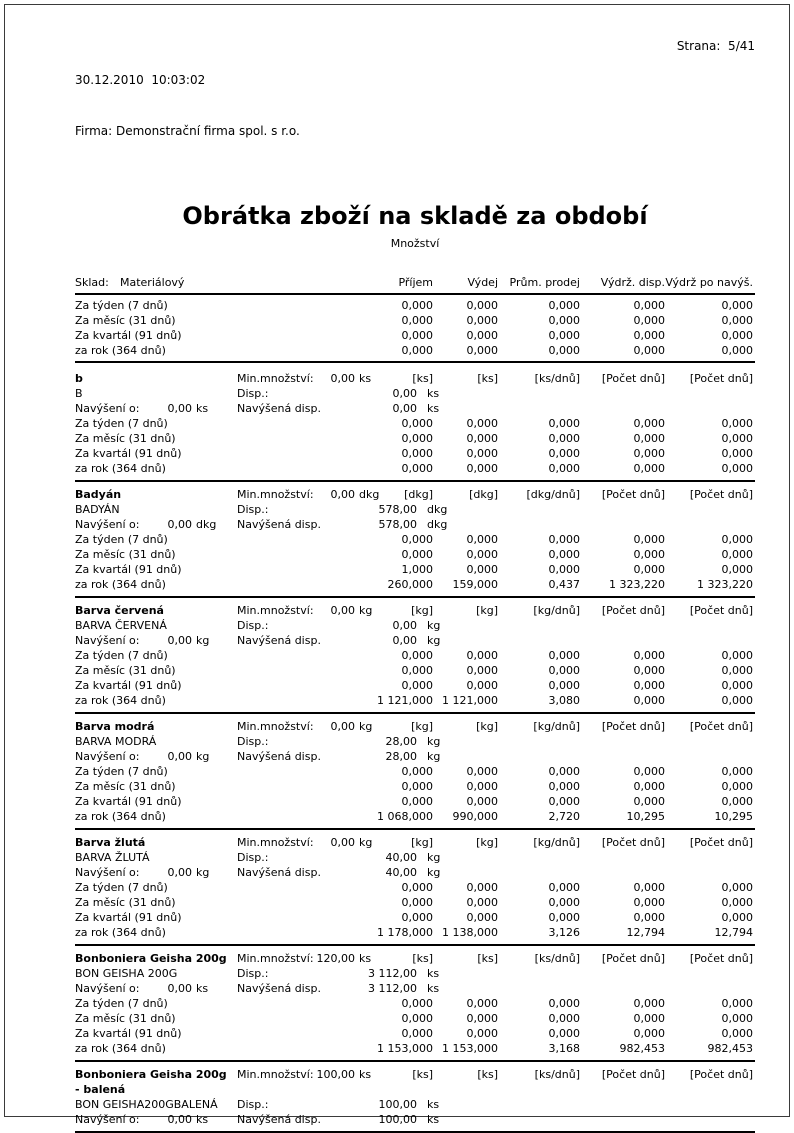 Image resolution: width=794 pixels, height=1133 pixels. Describe the element at coordinates (343, 494) in the screenshot. I see `min-quantity-value: 0,00` at that location.